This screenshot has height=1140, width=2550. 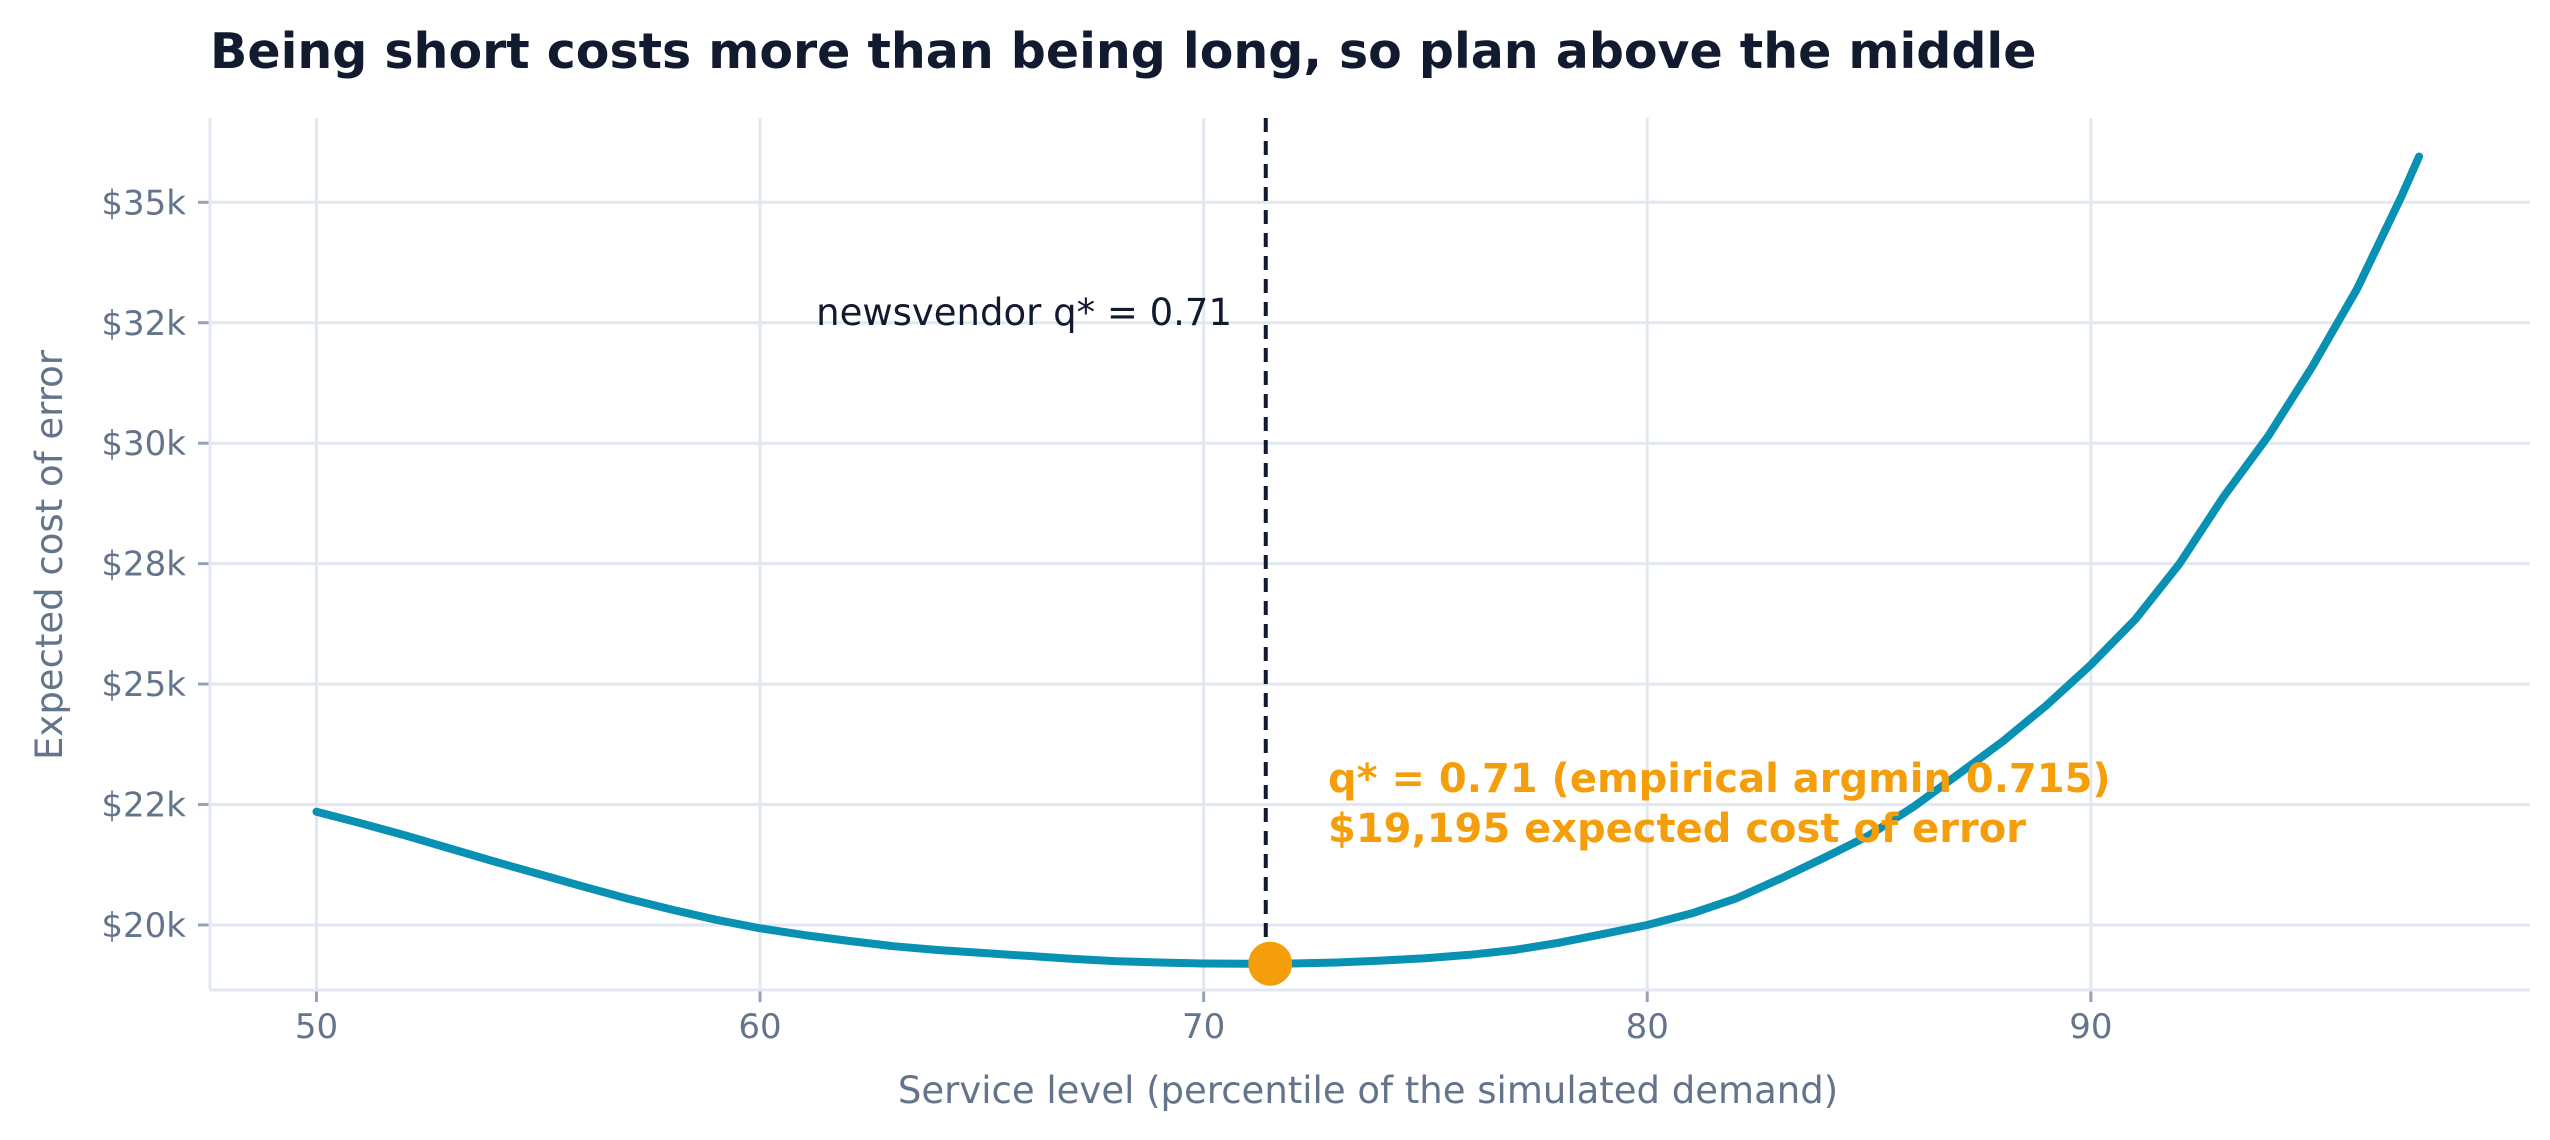 I want to click on y-tick-label: $20k, so click(x=143, y=926).